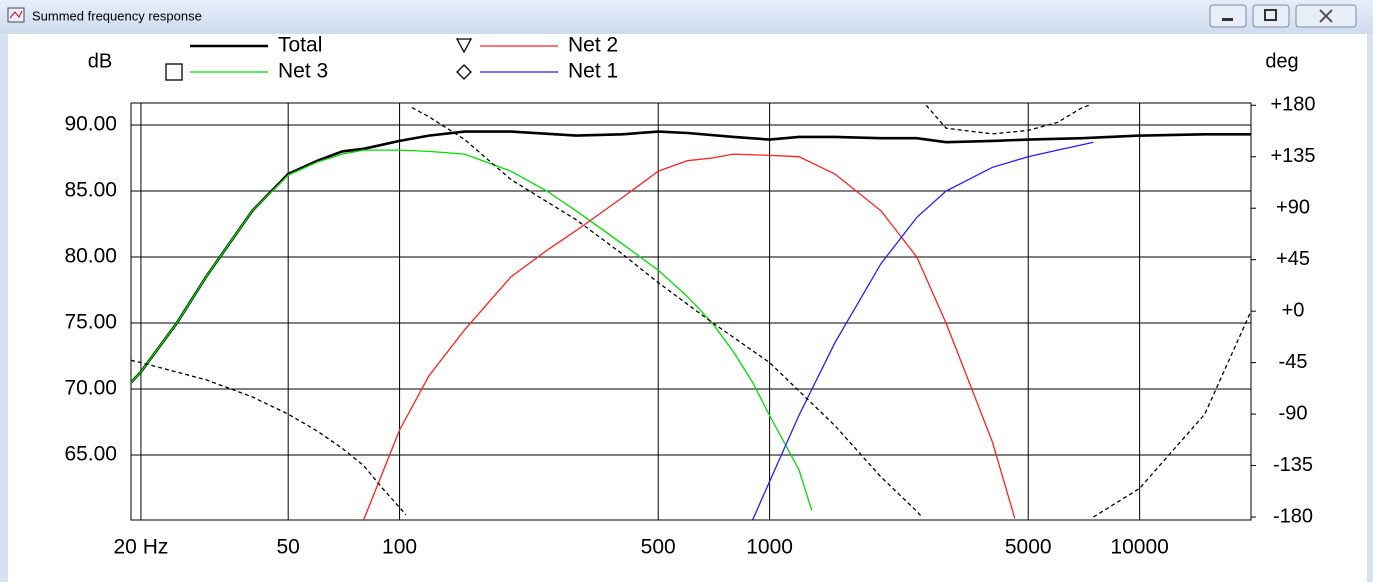  I want to click on y2-tick-label: -90, so click(1293, 413).